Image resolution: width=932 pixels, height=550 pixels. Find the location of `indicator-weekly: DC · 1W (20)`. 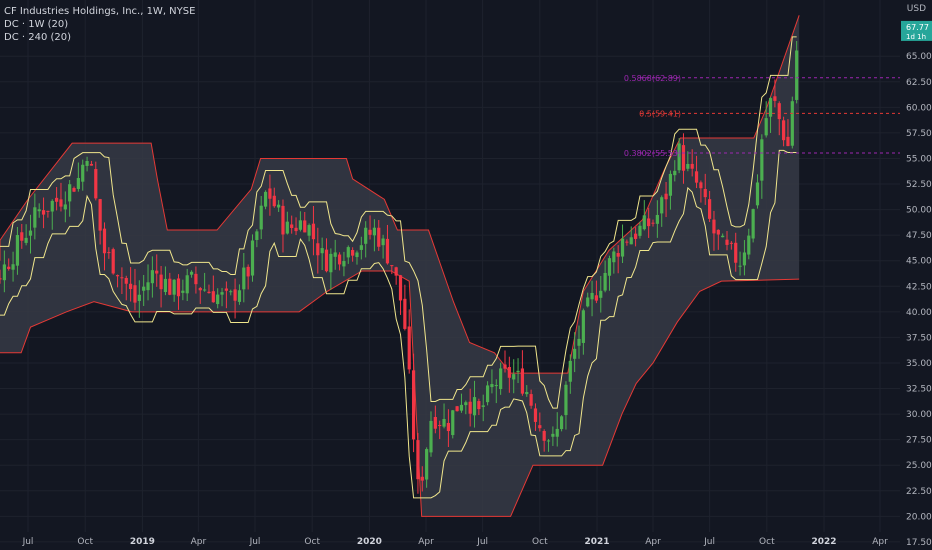

indicator-weekly: DC · 1W (20) is located at coordinates (36, 24).